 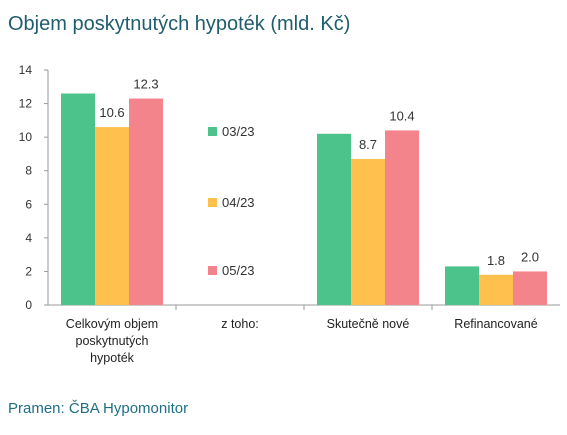 I want to click on x-tick-label: Skutečně nové, so click(x=368, y=324).